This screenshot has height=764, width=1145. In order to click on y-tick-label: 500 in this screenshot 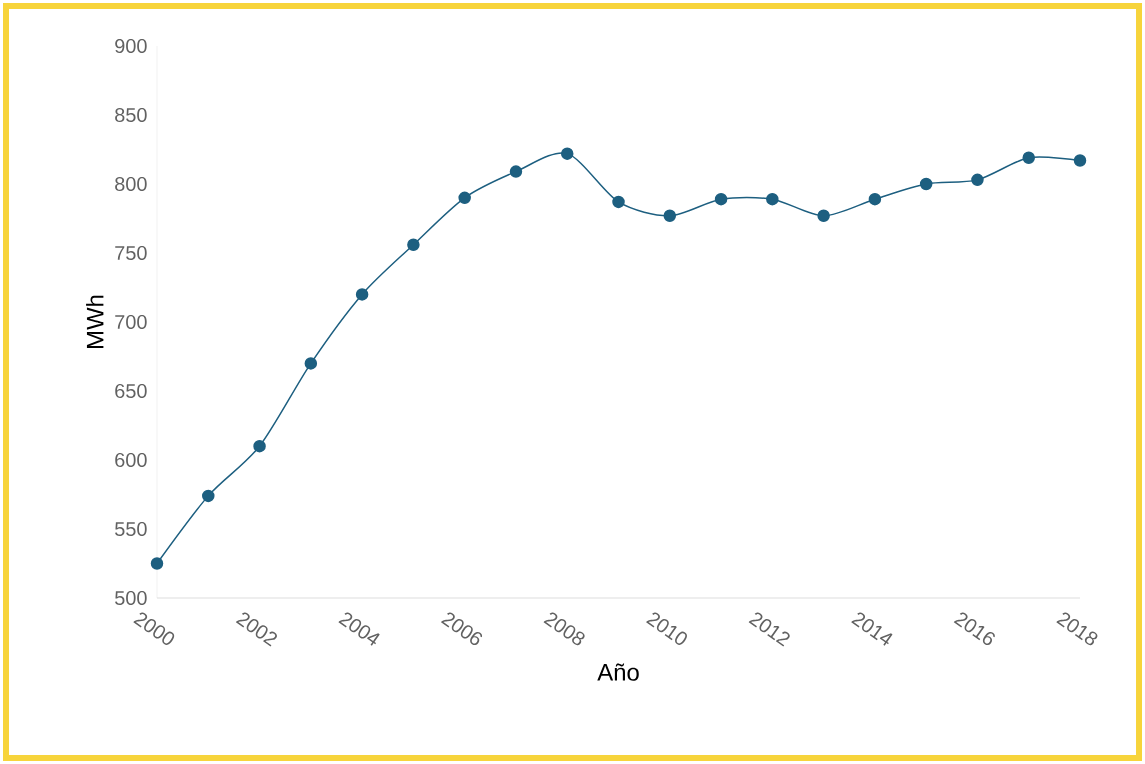, I will do `click(131, 598)`.